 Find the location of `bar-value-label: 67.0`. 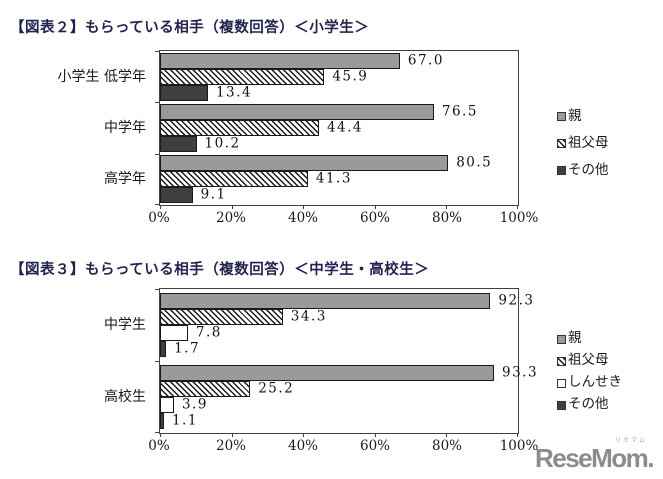

bar-value-label: 67.0 is located at coordinates (425, 59).